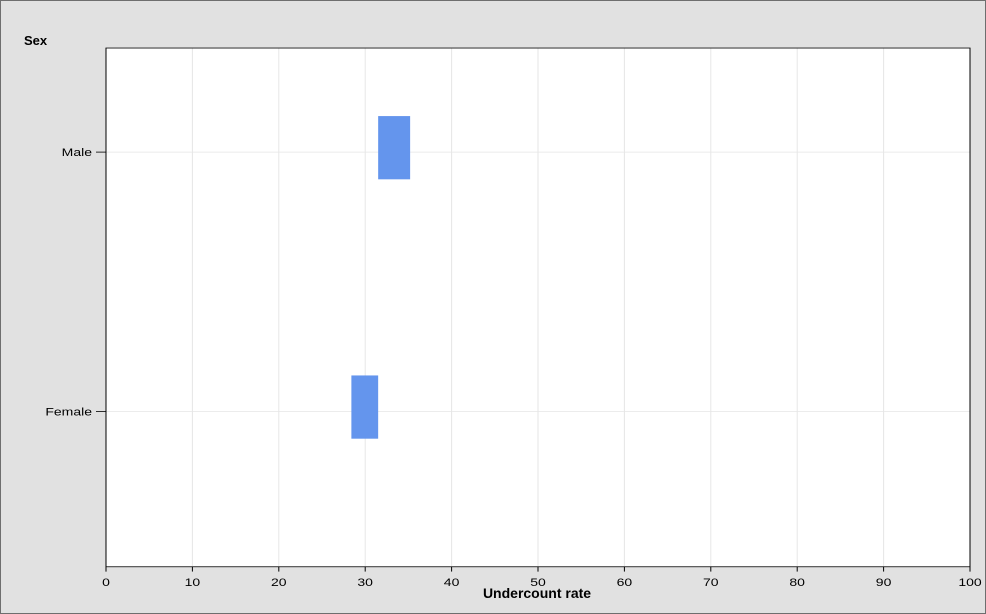 The width and height of the screenshot is (986, 614). What do you see at coordinates (711, 582) in the screenshot?
I see `x-tick-label: 70` at bounding box center [711, 582].